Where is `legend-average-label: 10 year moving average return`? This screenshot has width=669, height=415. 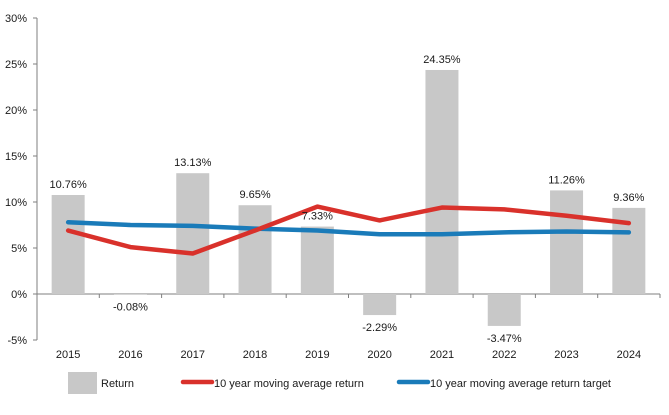 legend-average-label: 10 year moving average return is located at coordinates (289, 384).